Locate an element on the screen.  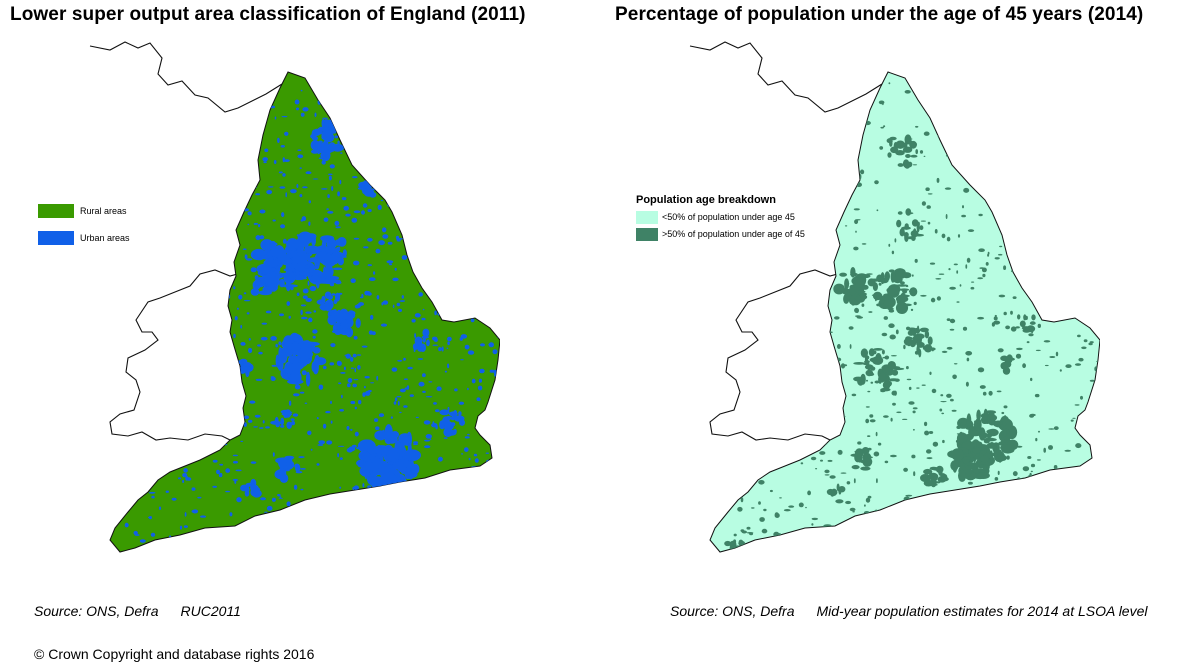
scotland-border is located at coordinates (786, 77).